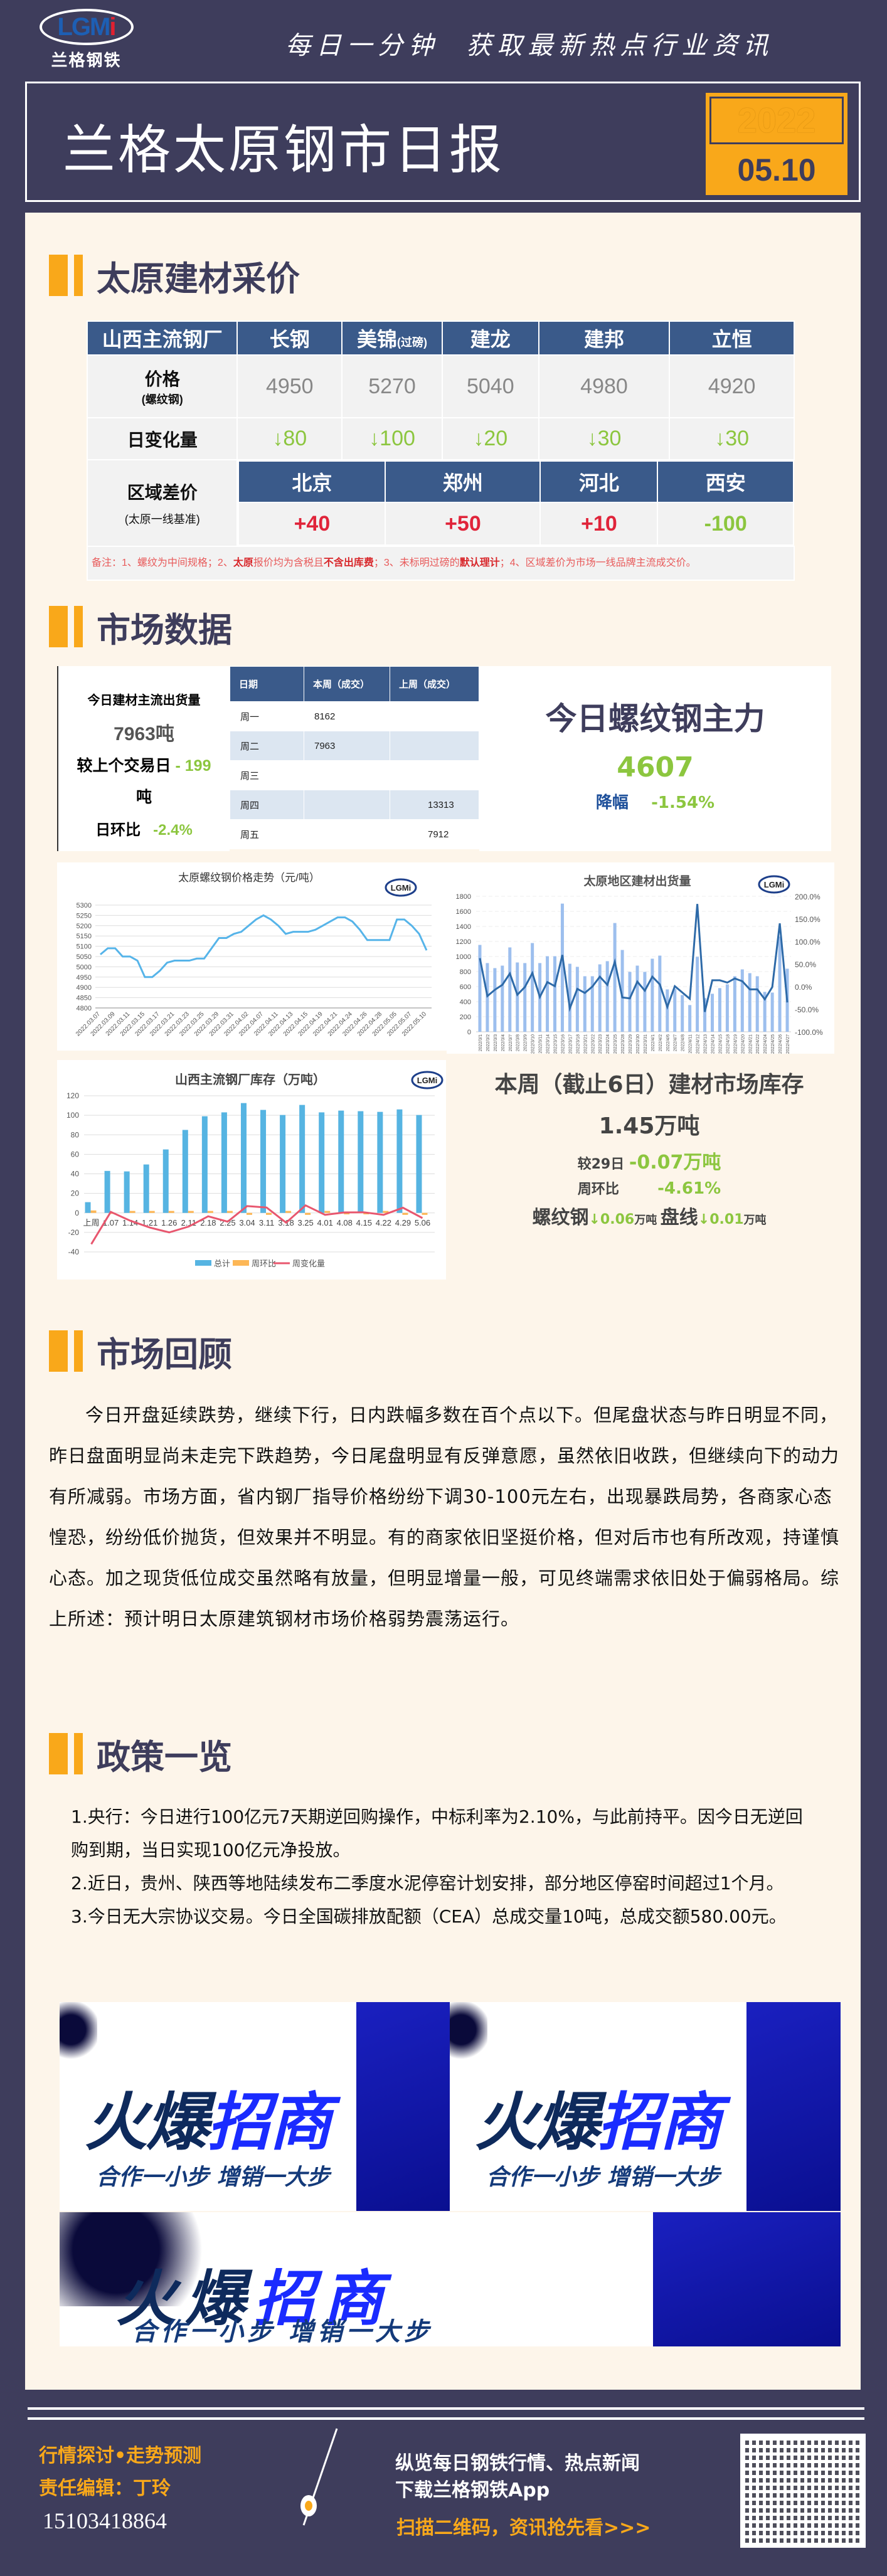 The width and height of the screenshot is (887, 2576). I want to click on x-tick-label: 2022/4/11, so click(691, 1044).